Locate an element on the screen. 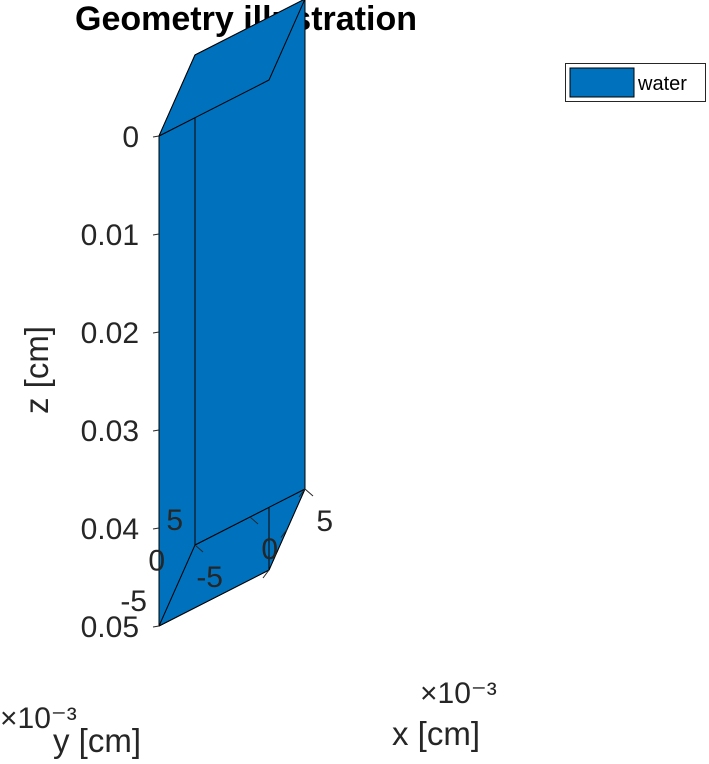  x-tick-label-0: 5 is located at coordinates (324, 521).